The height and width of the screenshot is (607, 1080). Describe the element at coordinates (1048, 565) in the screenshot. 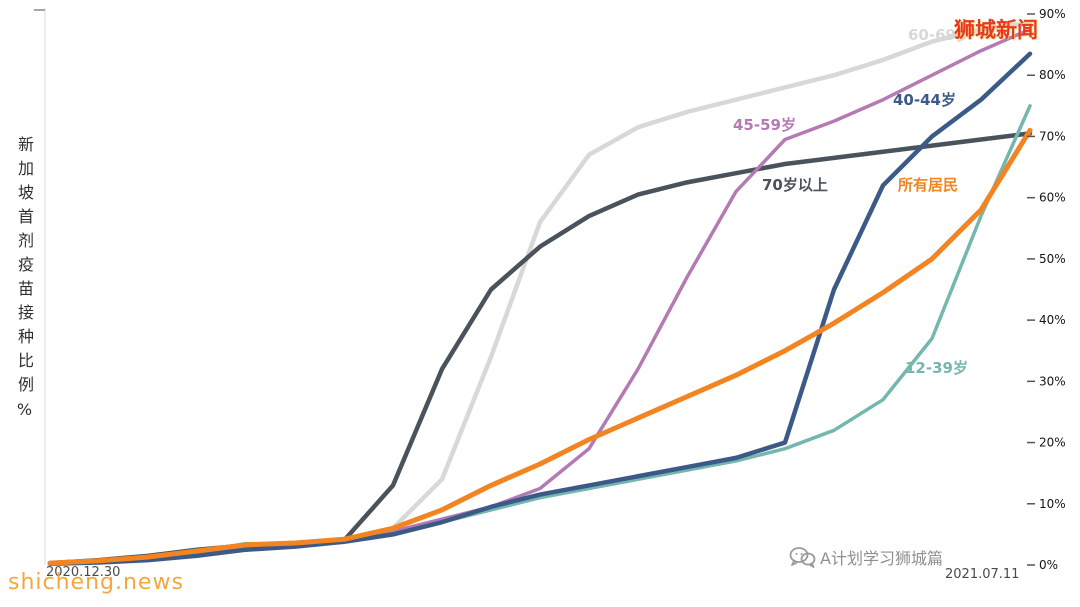

I see `y-tick-label: 0%` at that location.